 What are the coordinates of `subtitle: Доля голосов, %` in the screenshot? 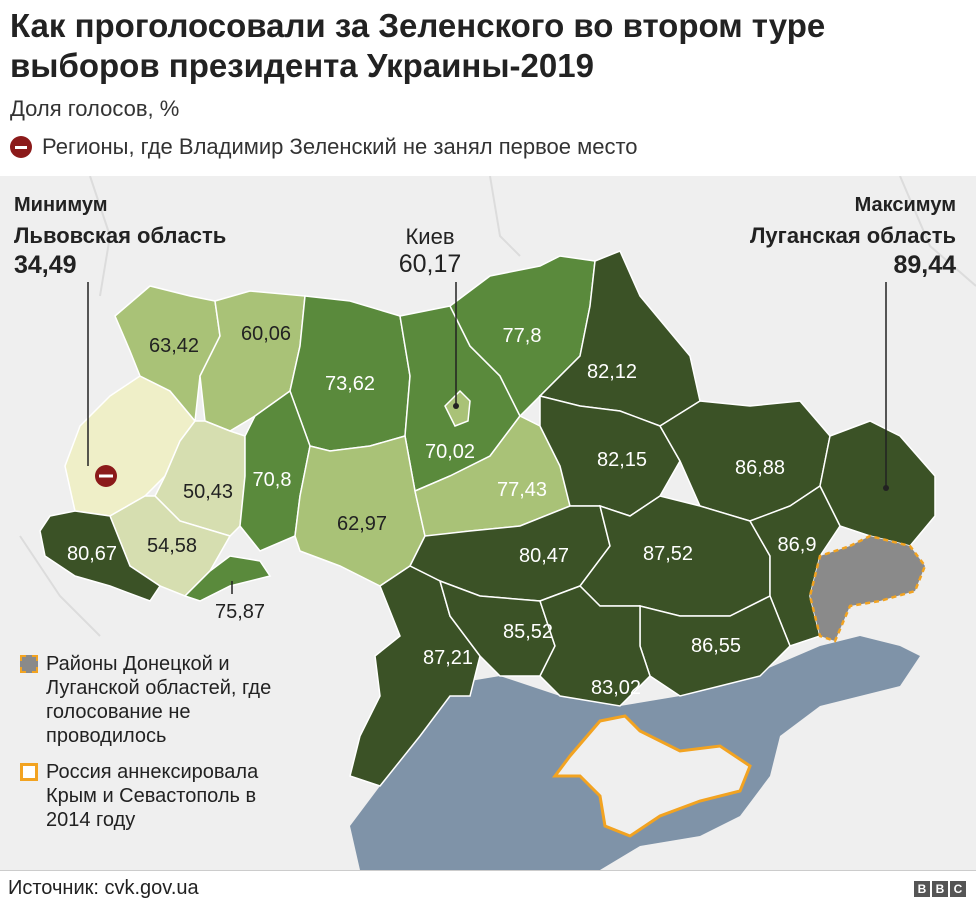 It's located at (95, 108).